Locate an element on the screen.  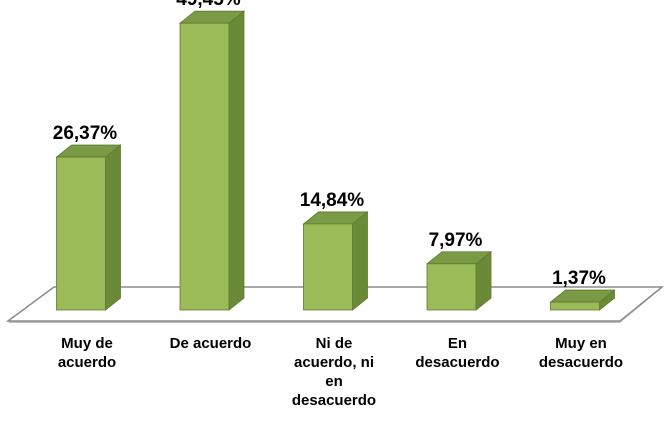
category-label: acuerdo, ni is located at coordinates (334, 362).